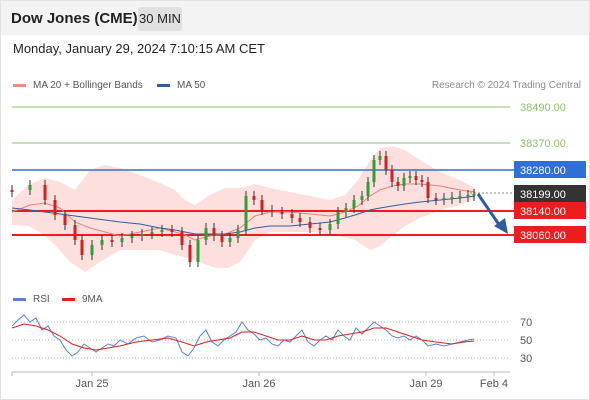 This screenshot has height=400, width=590. Describe the element at coordinates (31, 299) in the screenshot. I see `legend-rsi: RSI` at that location.